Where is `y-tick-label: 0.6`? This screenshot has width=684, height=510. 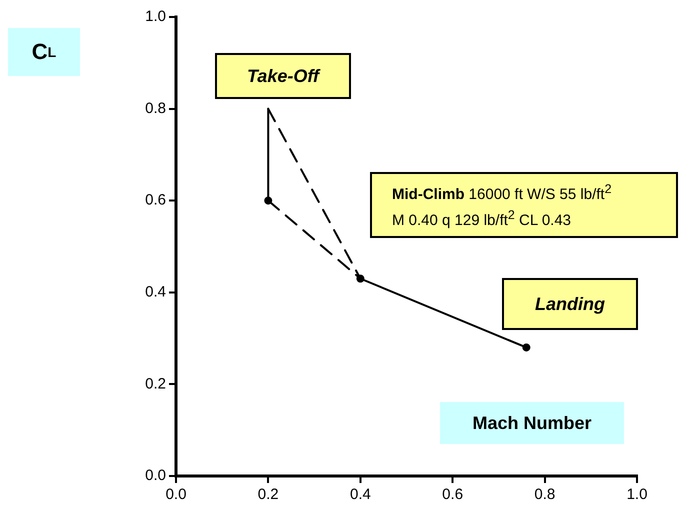
y-tick-label: 0.6 is located at coordinates (155, 200).